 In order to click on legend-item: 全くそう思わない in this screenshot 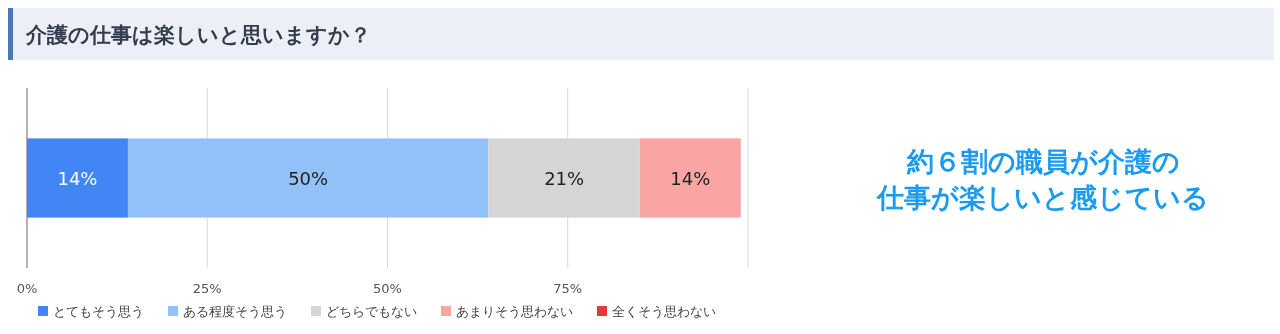, I will do `click(656, 311)`.